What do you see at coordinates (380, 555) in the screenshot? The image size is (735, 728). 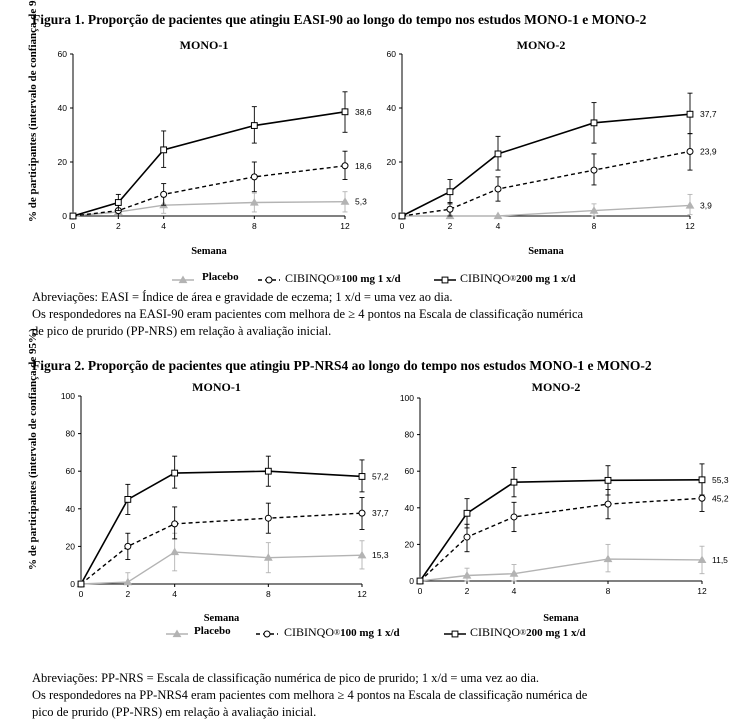 I see `end-value-label: 15,3` at bounding box center [380, 555].